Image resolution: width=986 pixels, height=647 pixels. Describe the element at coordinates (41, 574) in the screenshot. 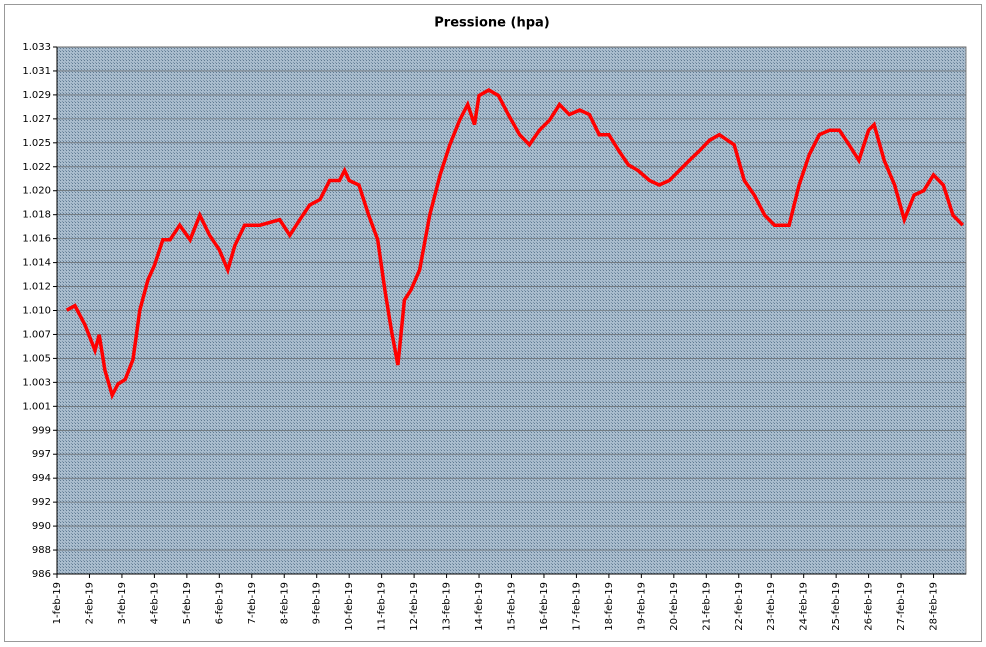

I see `y-tick-label: 986` at that location.